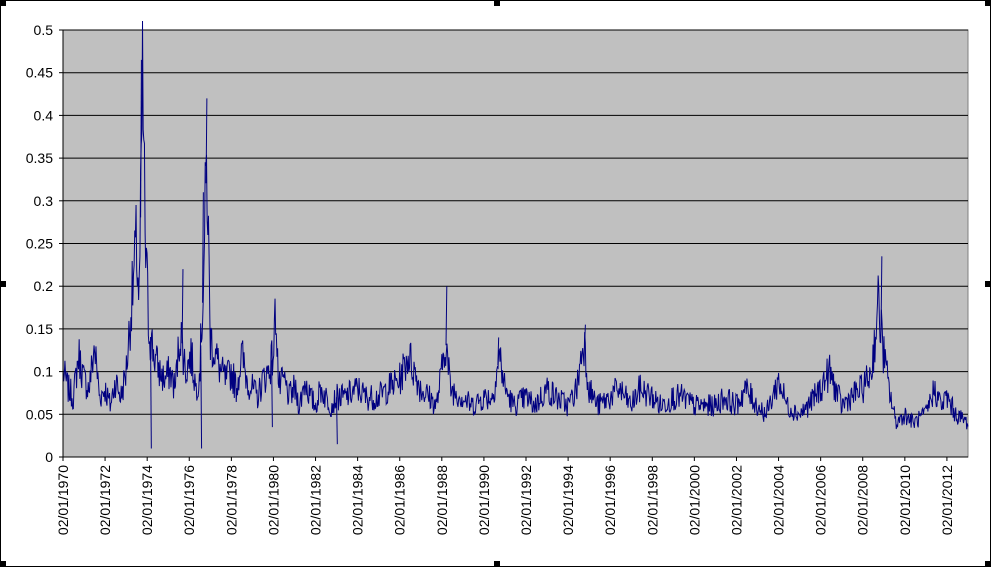 The image size is (991, 573). What do you see at coordinates (988, 3) in the screenshot?
I see `resize-handle-top-right` at bounding box center [988, 3].